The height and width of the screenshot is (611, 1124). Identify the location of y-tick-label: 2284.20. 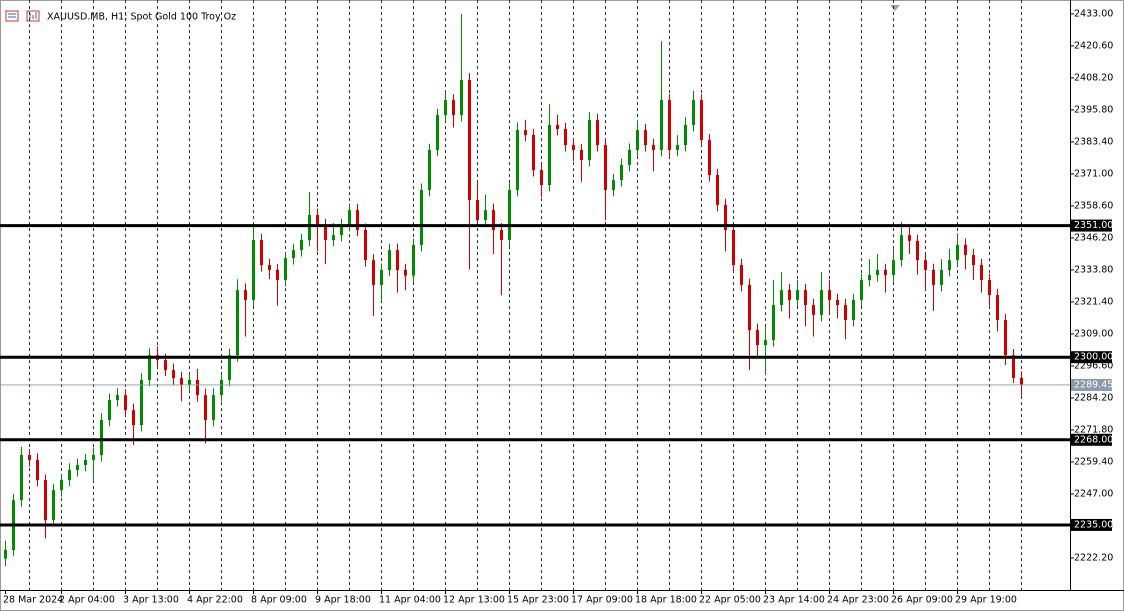
(1093, 397).